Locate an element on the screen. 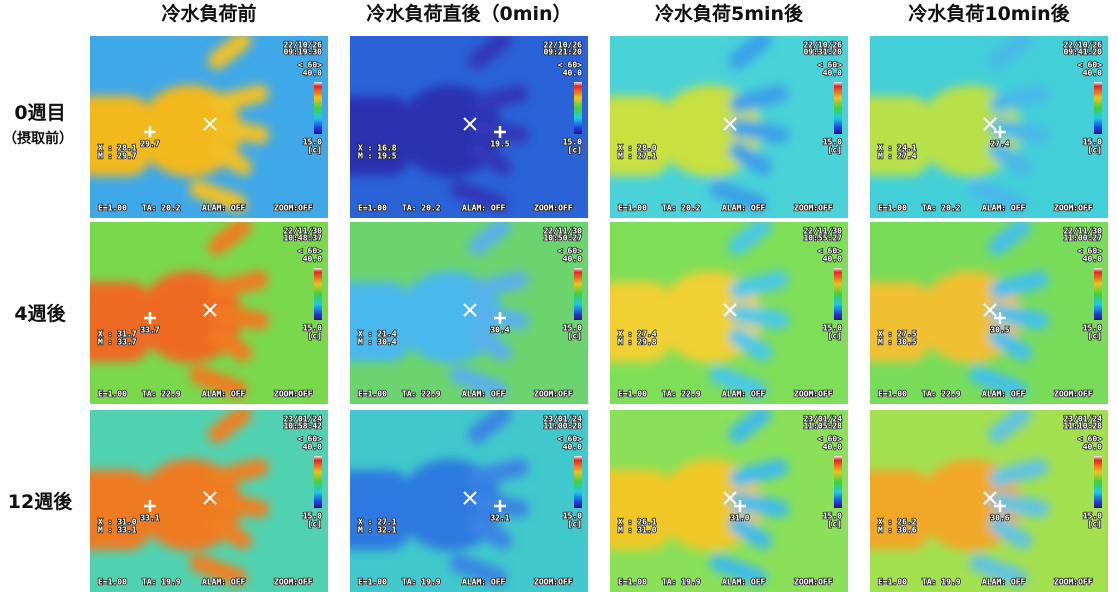 The image size is (1118, 592). time: 11:05:28 is located at coordinates (822, 426).